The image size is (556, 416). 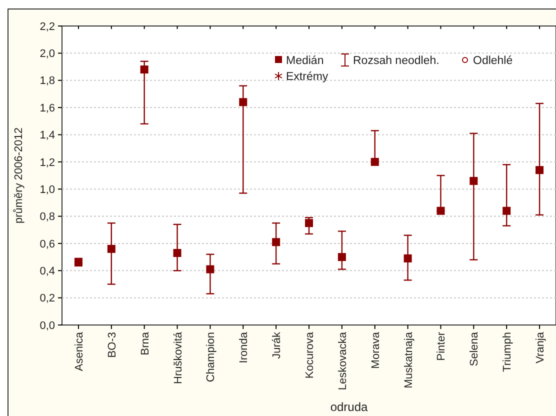 I want to click on y-tick-label: 0,2, so click(x=47, y=298).